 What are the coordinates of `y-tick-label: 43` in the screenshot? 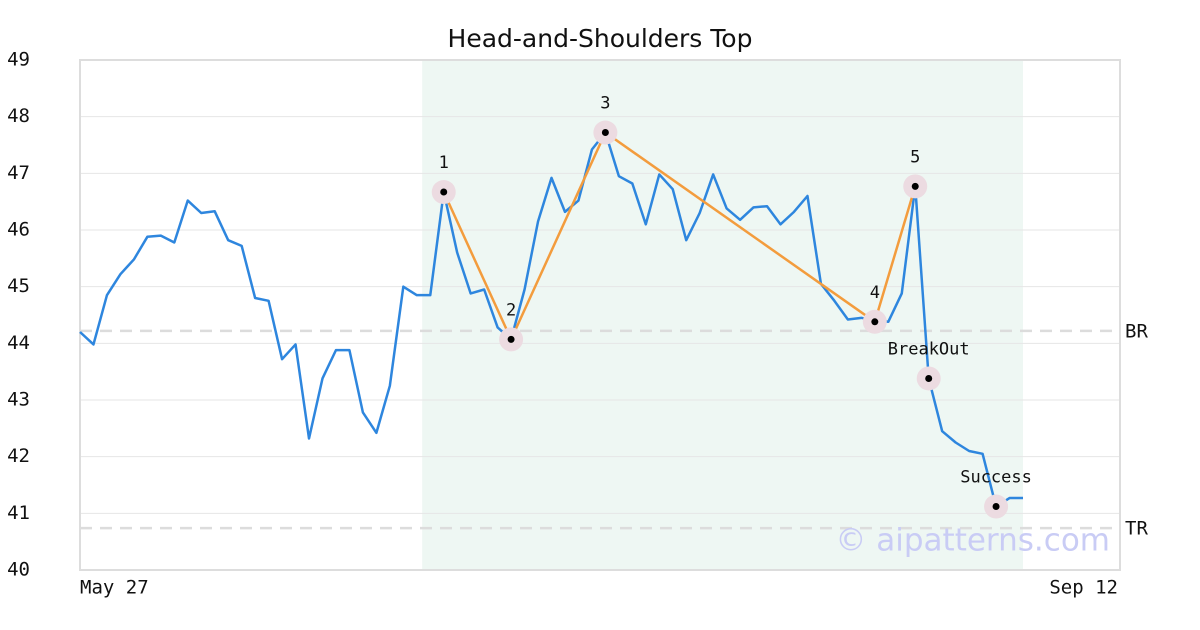 It's located at (18, 400).